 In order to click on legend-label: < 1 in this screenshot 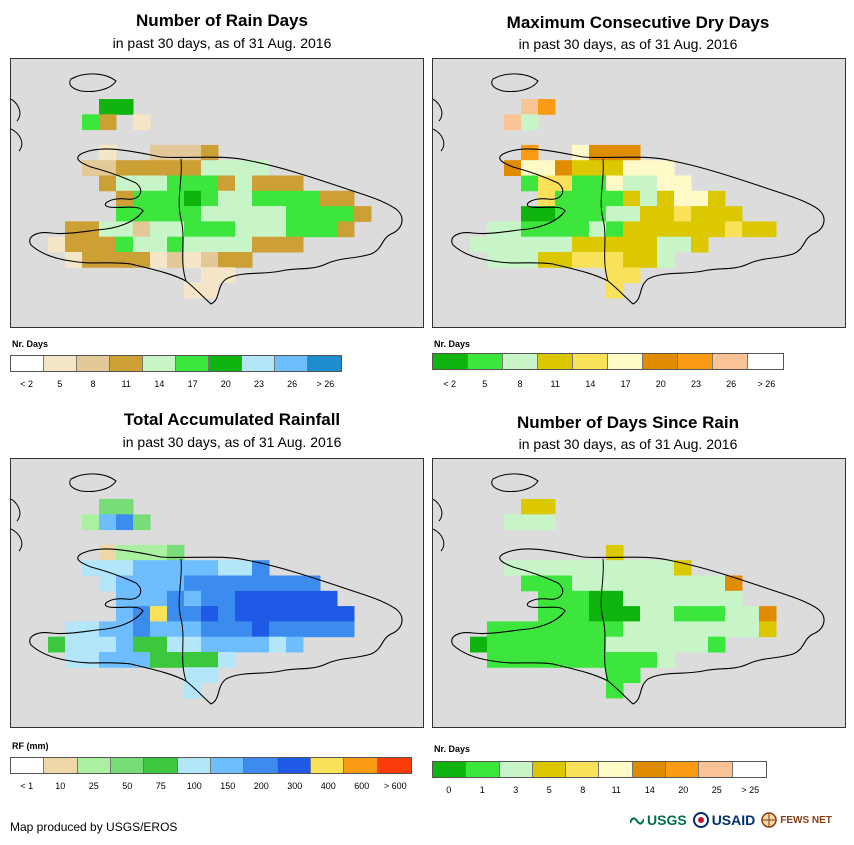, I will do `click(27, 786)`.